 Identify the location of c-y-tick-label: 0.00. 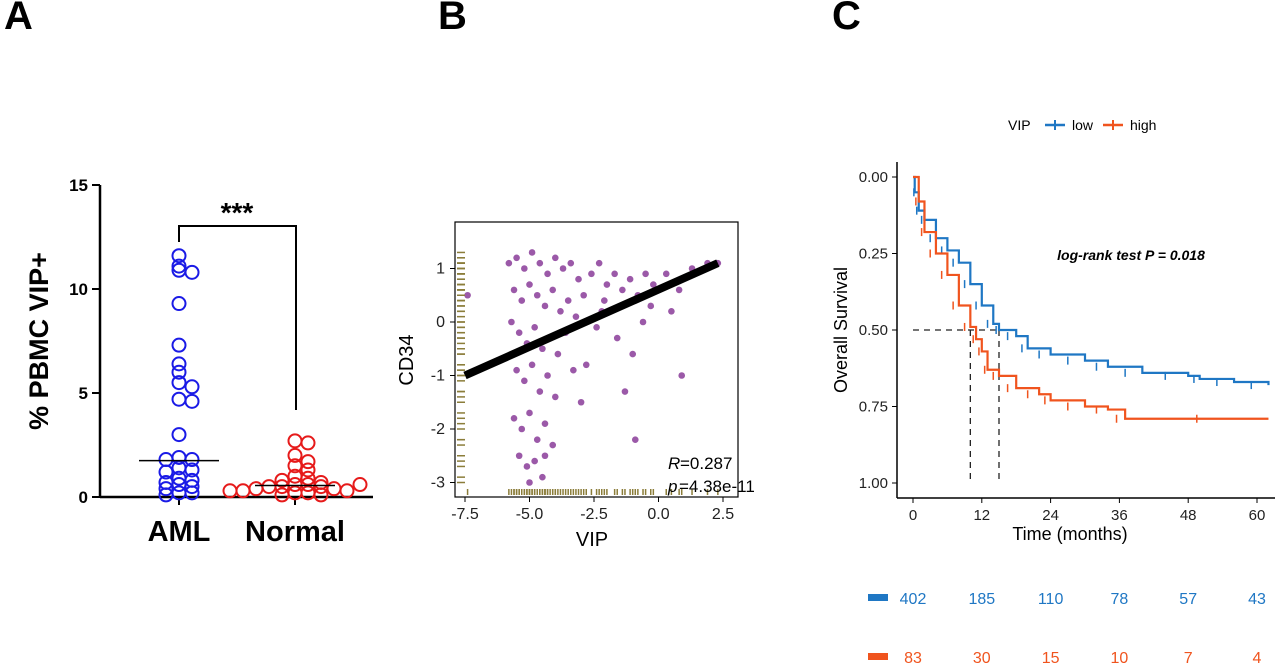
(873, 177).